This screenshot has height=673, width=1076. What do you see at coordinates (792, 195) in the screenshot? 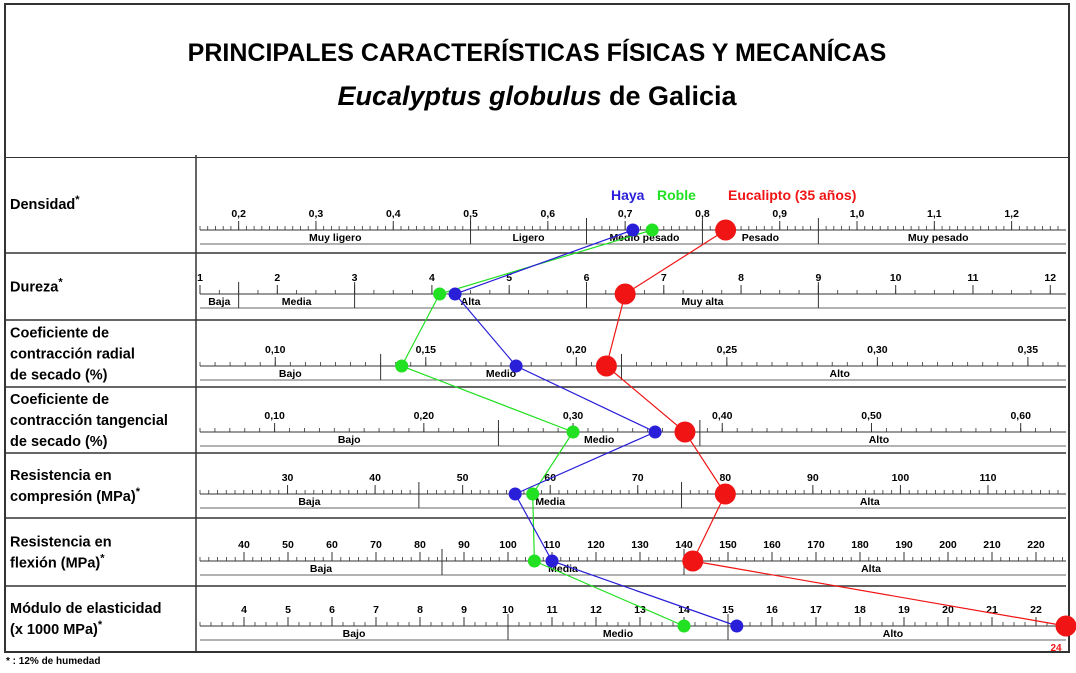
I see `legend-eucalipto: Eucalipto (35 años)` at bounding box center [792, 195].